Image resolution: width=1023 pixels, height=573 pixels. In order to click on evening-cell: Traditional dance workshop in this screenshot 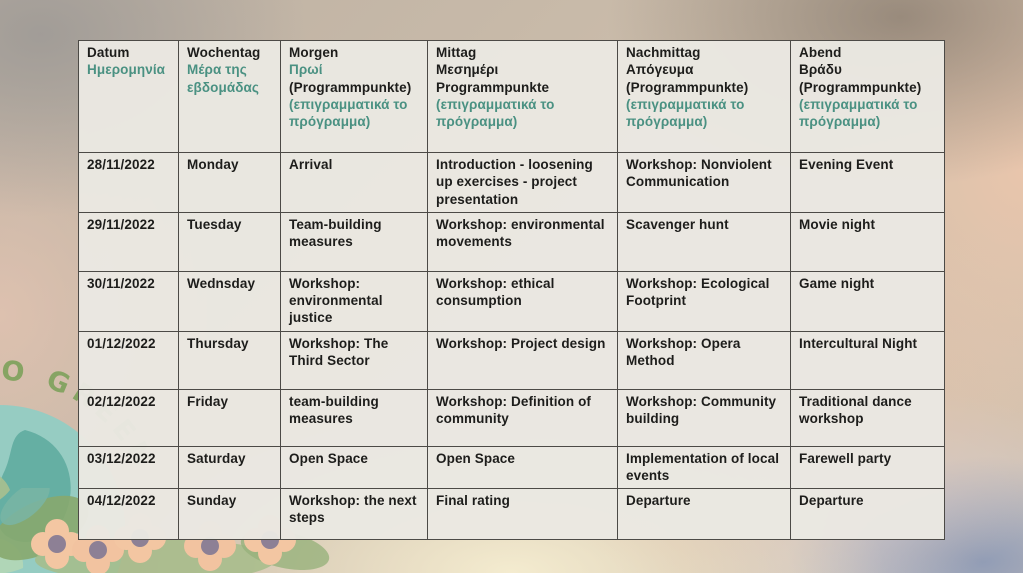, I will do `click(867, 417)`.